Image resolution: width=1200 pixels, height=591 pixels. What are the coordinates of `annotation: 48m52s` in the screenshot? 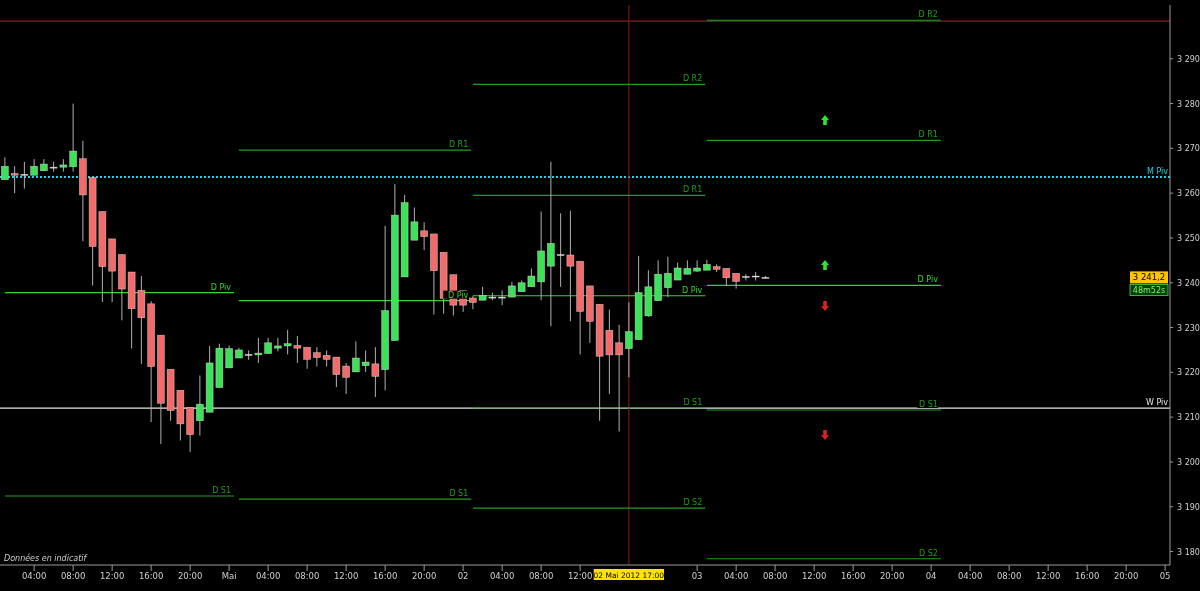 It's located at (1149, 290).